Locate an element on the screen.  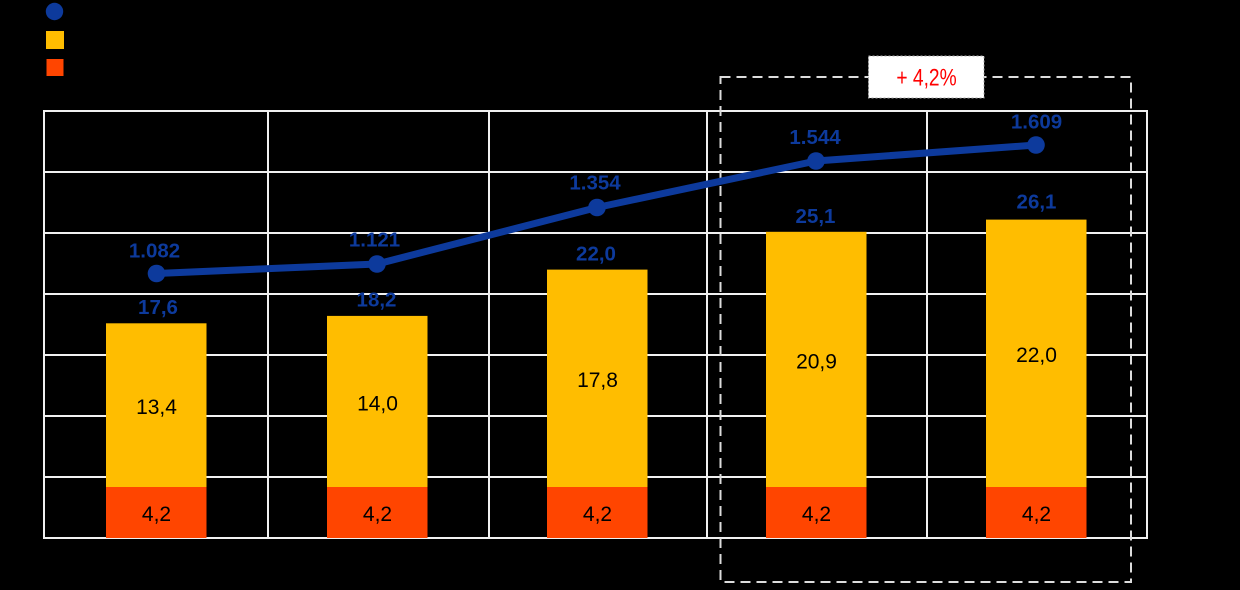
svg-text: 17,8 is located at coordinates (597, 380).